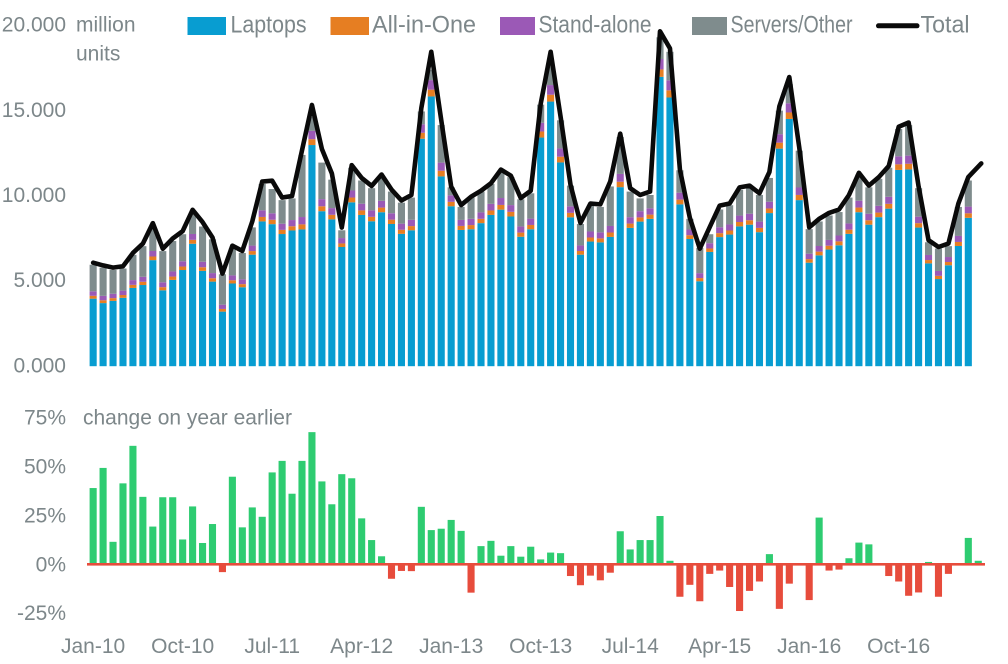  What do you see at coordinates (39, 366) in the screenshot?
I see `svg-text: 0.000` at bounding box center [39, 366].